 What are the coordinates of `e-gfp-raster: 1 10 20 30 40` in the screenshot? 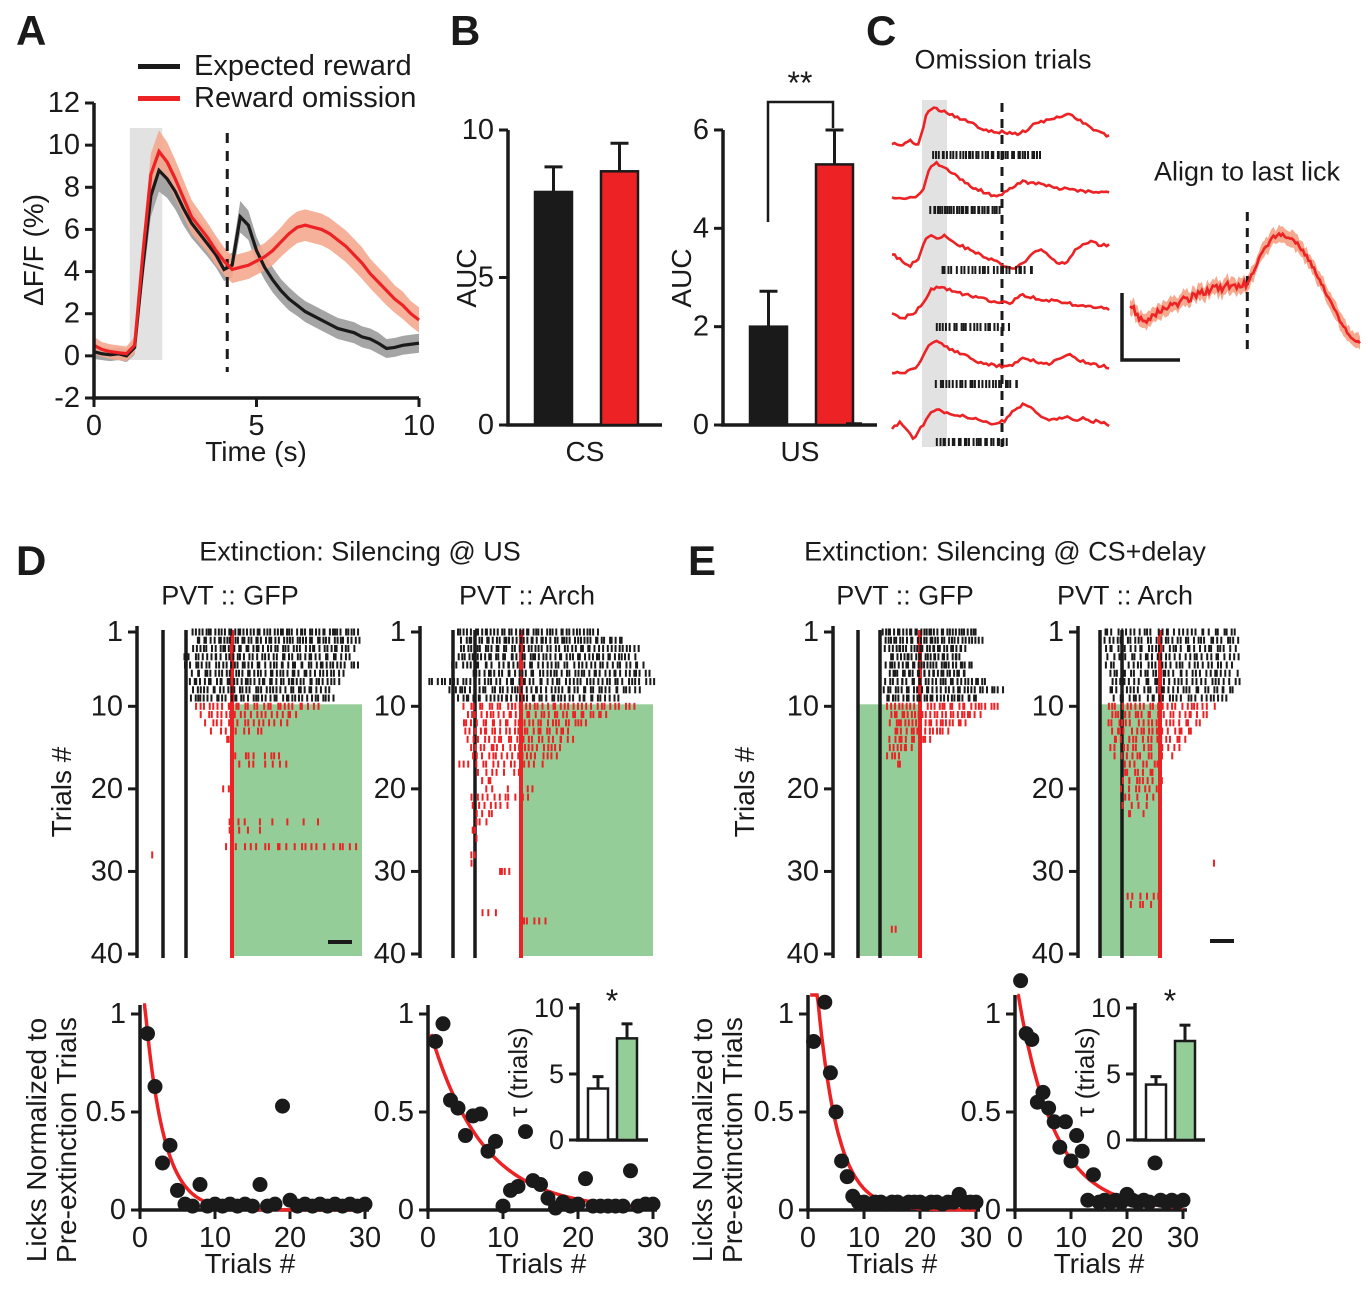 It's located at (896, 793).